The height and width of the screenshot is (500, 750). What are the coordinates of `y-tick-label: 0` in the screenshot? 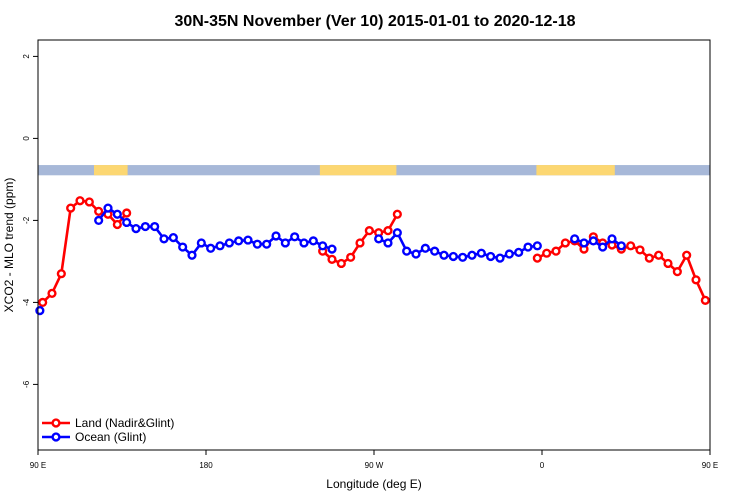 It's located at (26, 138).